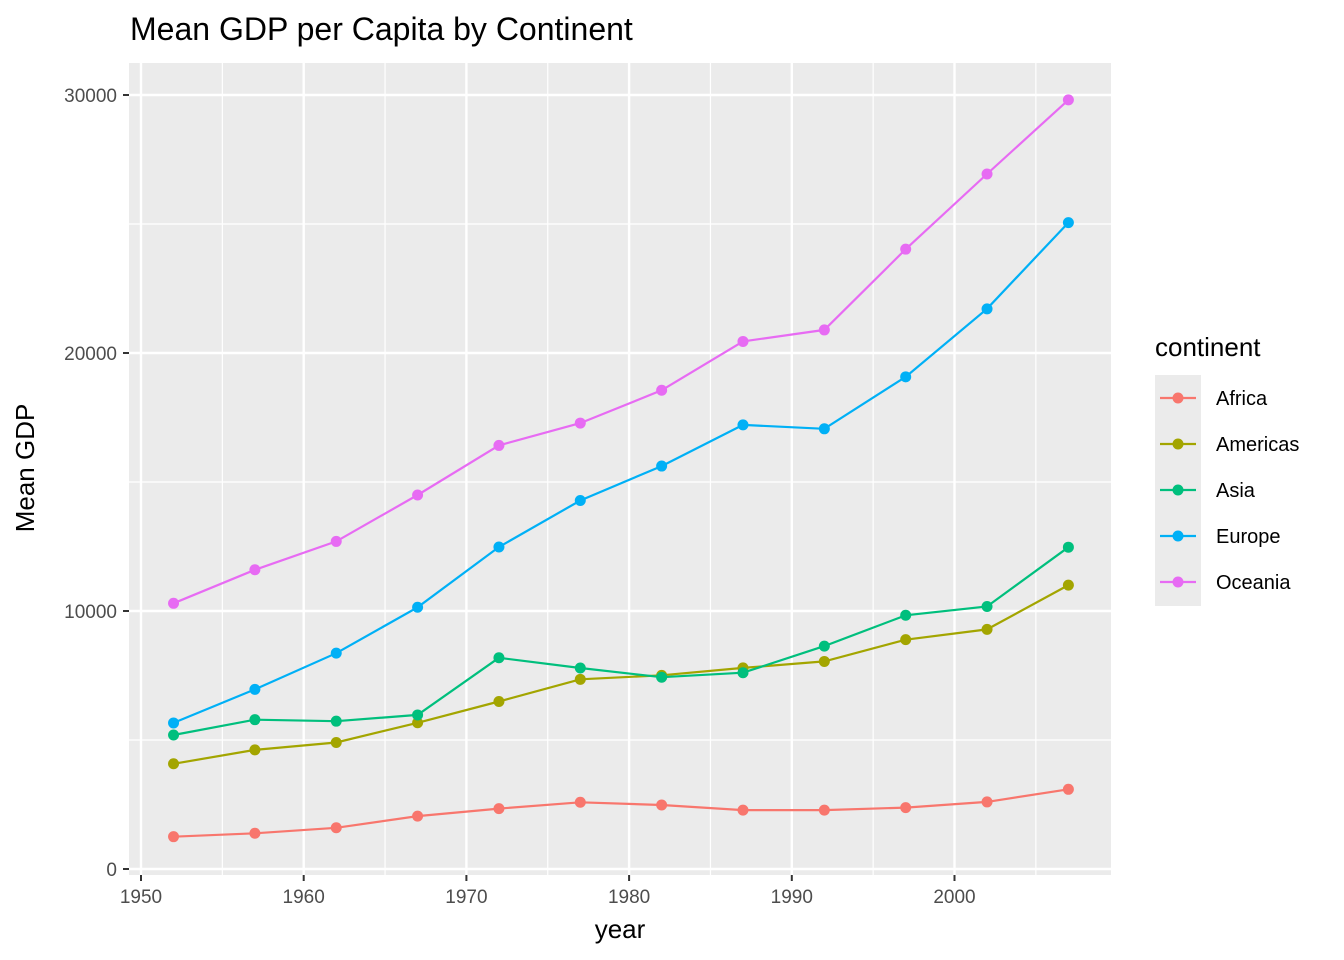  Describe the element at coordinates (1214, 399) in the screenshot. I see `legend-item-africa: Africa` at that location.